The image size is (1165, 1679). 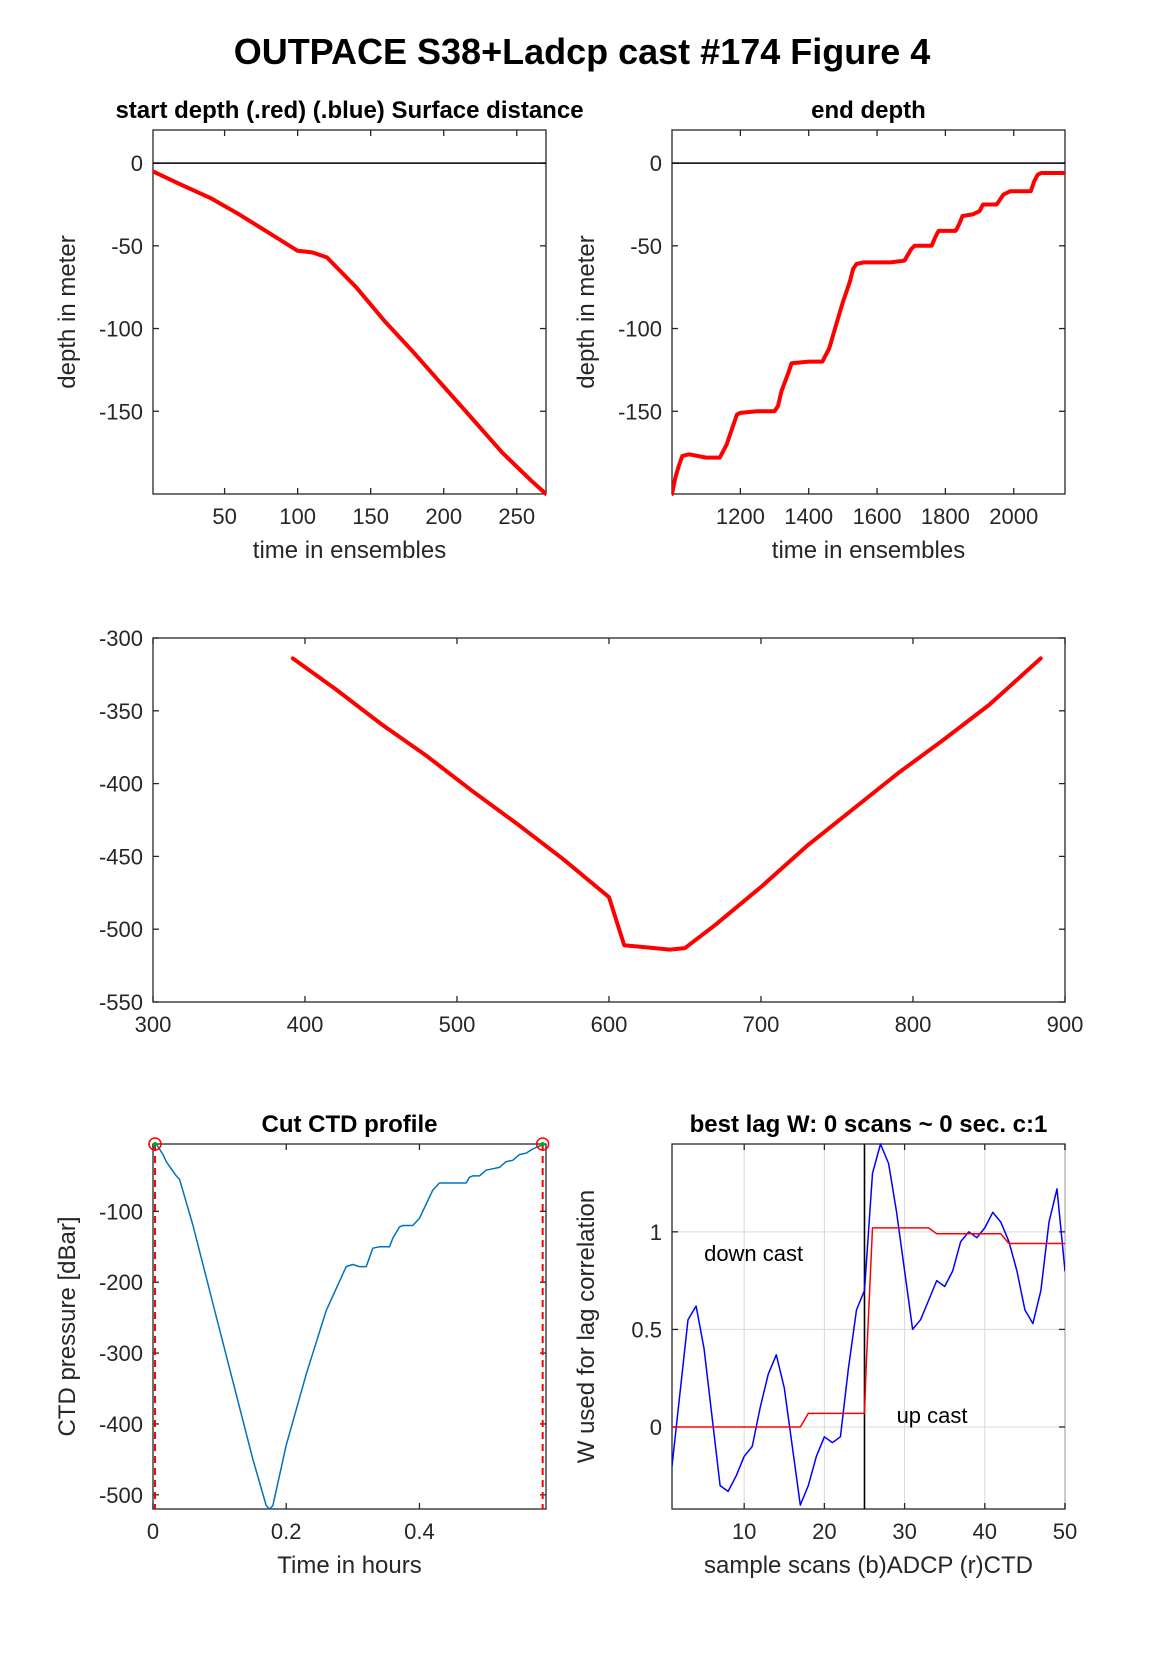 I want to click on x-tick-label: 100, so click(x=297, y=516).